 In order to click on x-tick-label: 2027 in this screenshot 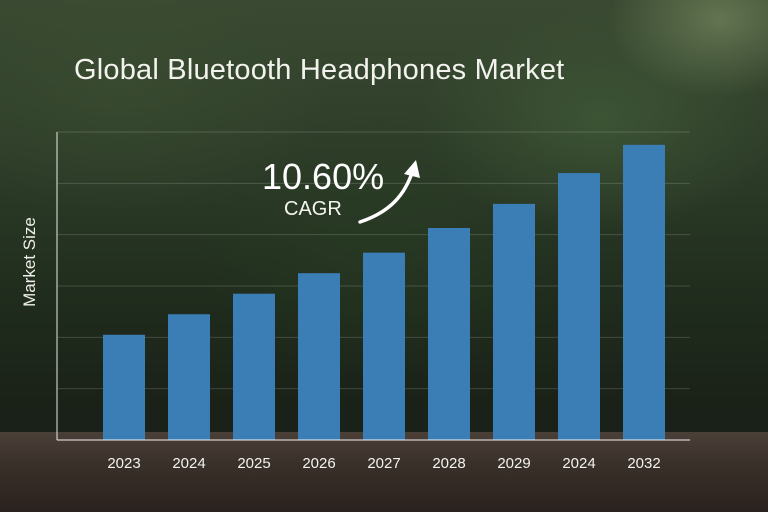, I will do `click(383, 463)`.